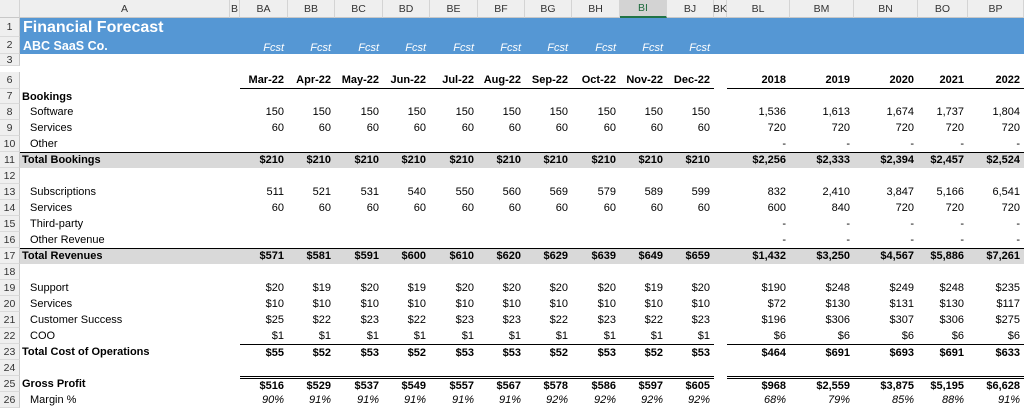 The image size is (1024, 412). I want to click on cell-value: 2,410, so click(836, 192).